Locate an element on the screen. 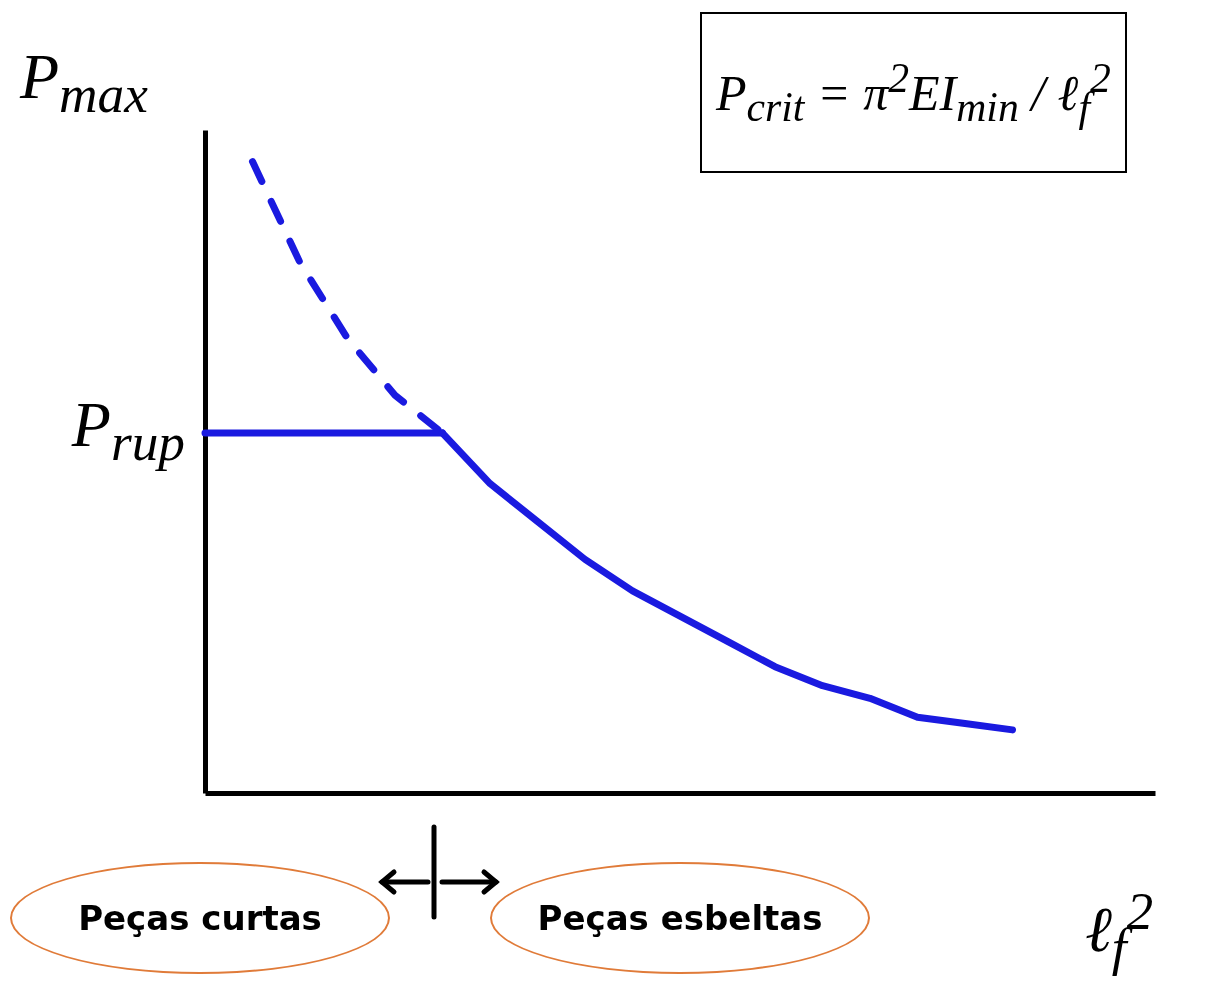 The width and height of the screenshot is (1227, 994). y-axis-title: P$_{max}$ is located at coordinates (84, 82).